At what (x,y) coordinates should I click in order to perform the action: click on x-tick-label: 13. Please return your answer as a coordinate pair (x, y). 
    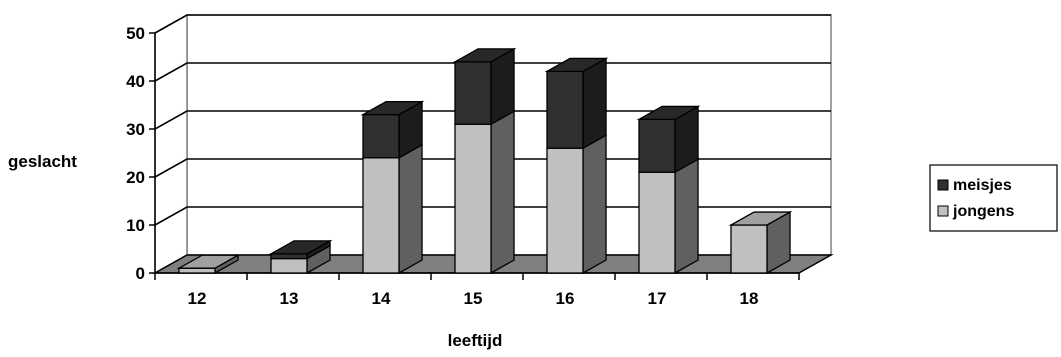
    Looking at the image, I should click on (289, 298).